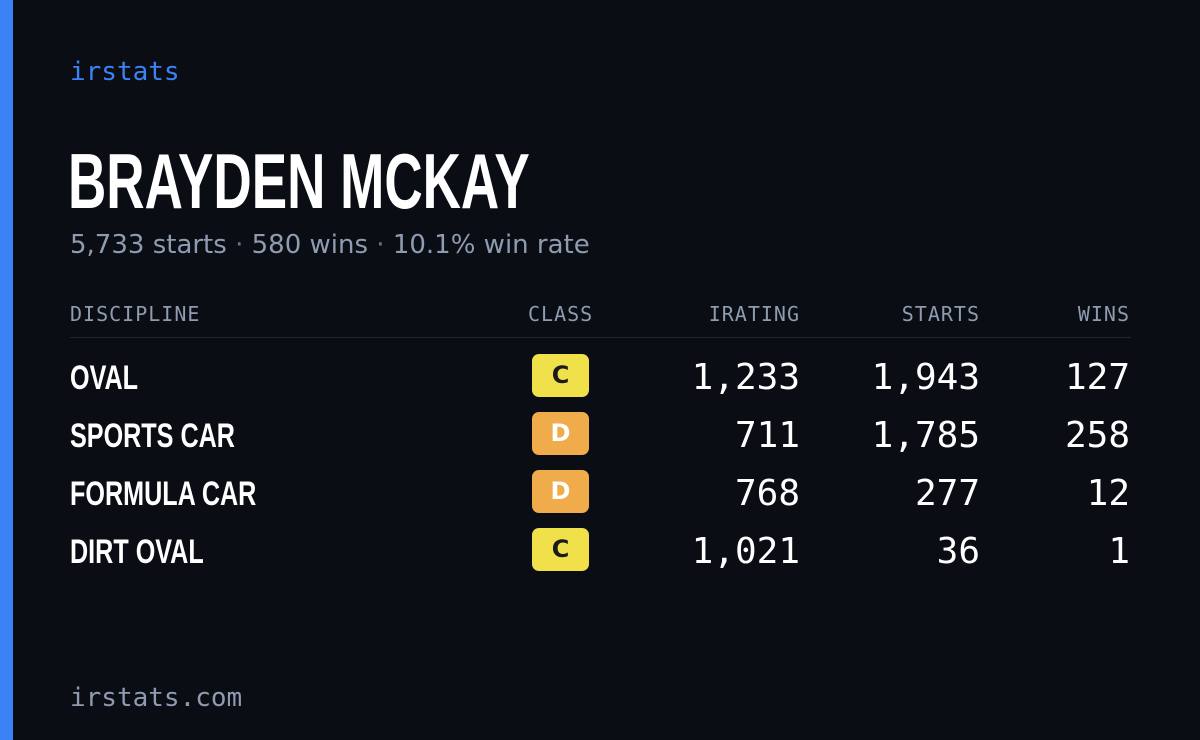  I want to click on wins-value: 127, so click(1097, 377).